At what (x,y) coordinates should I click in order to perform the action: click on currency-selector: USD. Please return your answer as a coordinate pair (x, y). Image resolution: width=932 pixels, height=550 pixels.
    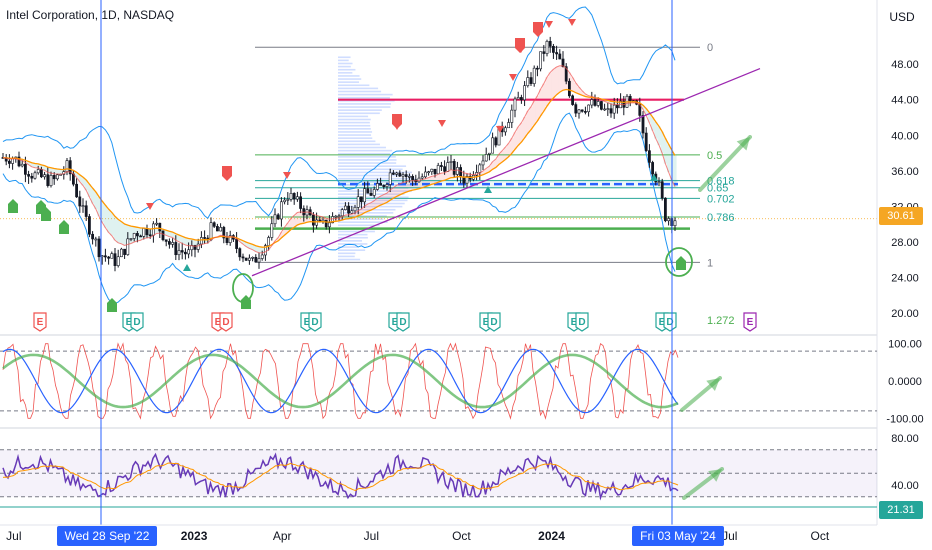
    Looking at the image, I should click on (902, 17).